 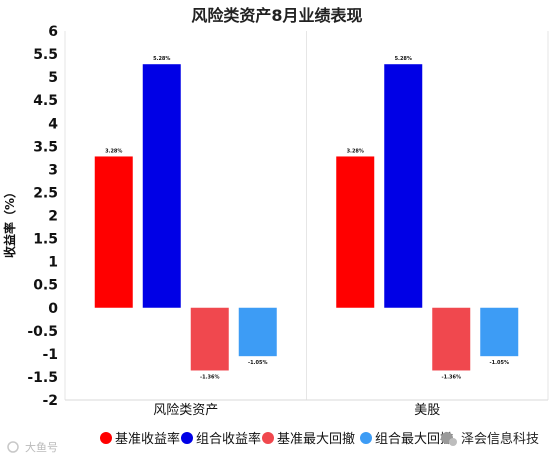 I want to click on legend-label: 组合收益率, so click(x=228, y=439).